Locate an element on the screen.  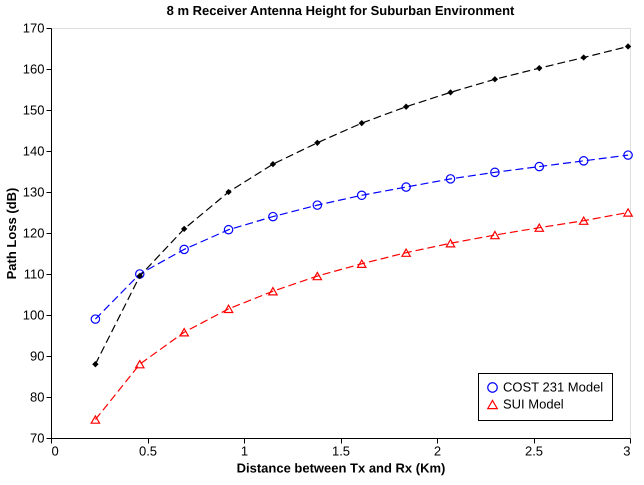
y-tick-label: 80 is located at coordinates (37, 397).